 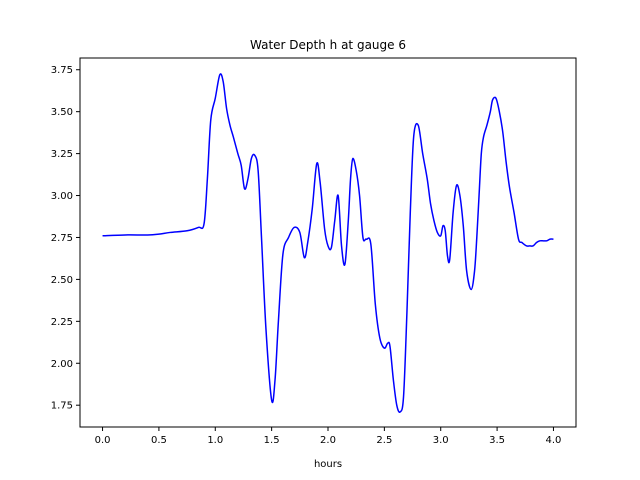 What do you see at coordinates (62, 406) in the screenshot?
I see `y-tick-label: 1.75` at bounding box center [62, 406].